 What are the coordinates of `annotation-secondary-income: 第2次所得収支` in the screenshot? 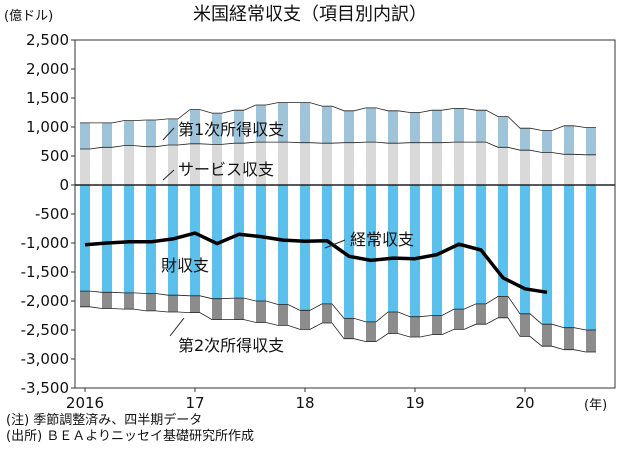 It's located at (231, 345).